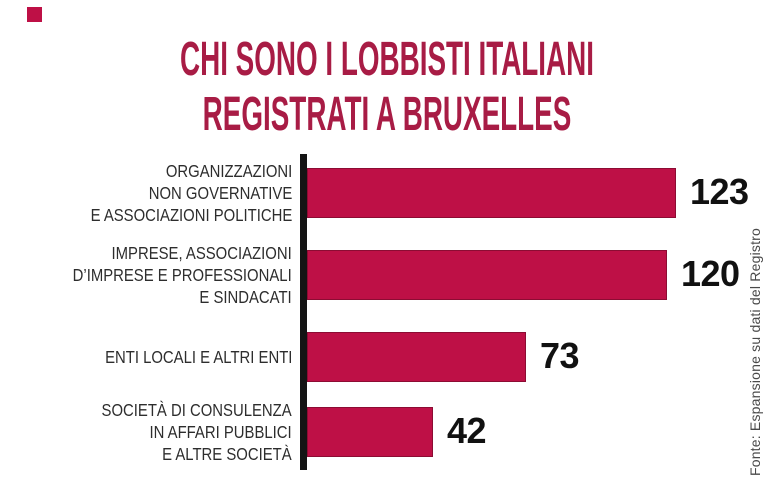 The height and width of the screenshot is (500, 774). I want to click on category-label: ENTI LOCALI E ALTRI ENTI, so click(198, 357).